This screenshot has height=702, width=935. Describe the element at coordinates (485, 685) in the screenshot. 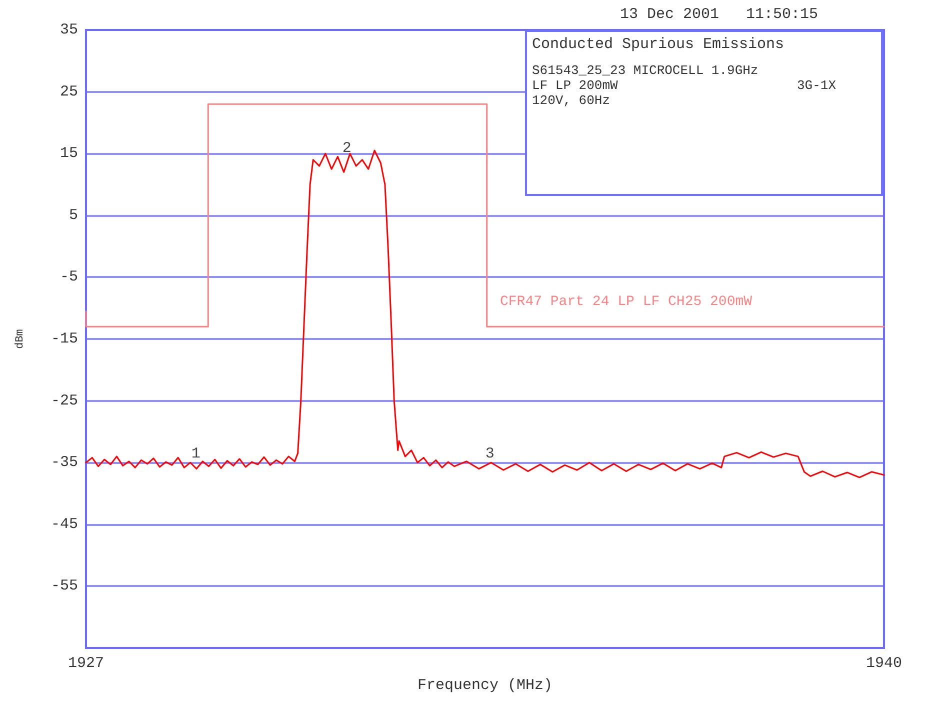

I see `x-axis-title: Frequency (MHz)` at that location.